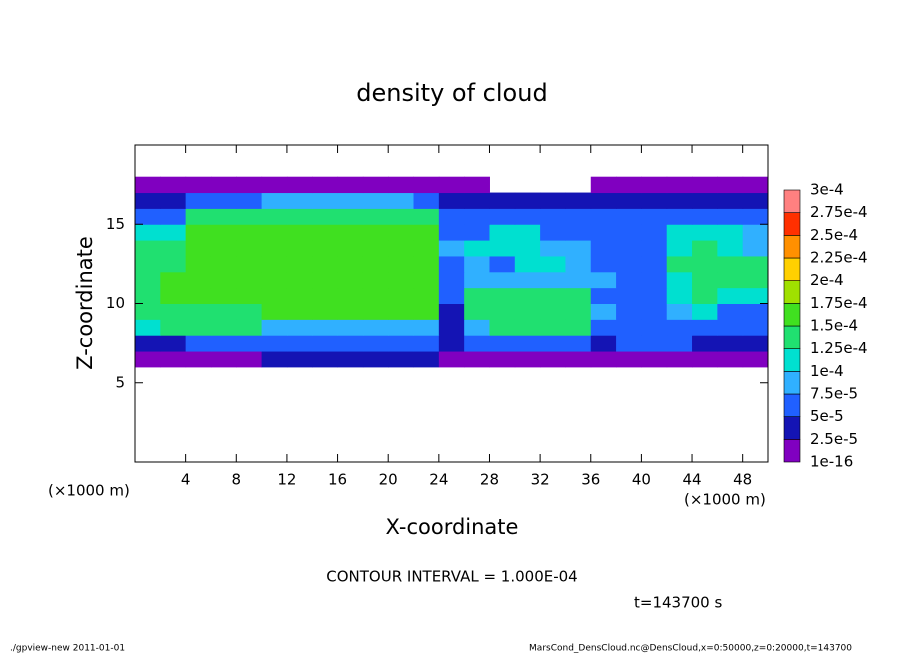  I want to click on x-tick-label: 12, so click(286, 480).